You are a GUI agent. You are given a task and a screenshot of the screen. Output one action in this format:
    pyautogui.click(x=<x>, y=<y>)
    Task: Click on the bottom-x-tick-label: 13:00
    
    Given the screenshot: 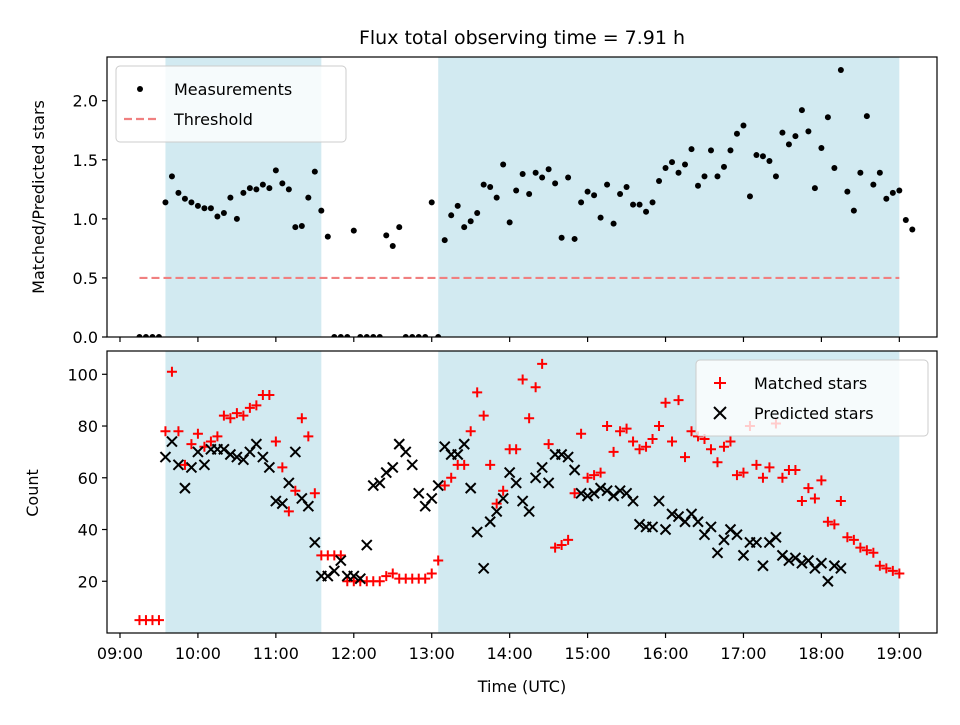 What is the action you would take?
    pyautogui.click(x=432, y=653)
    